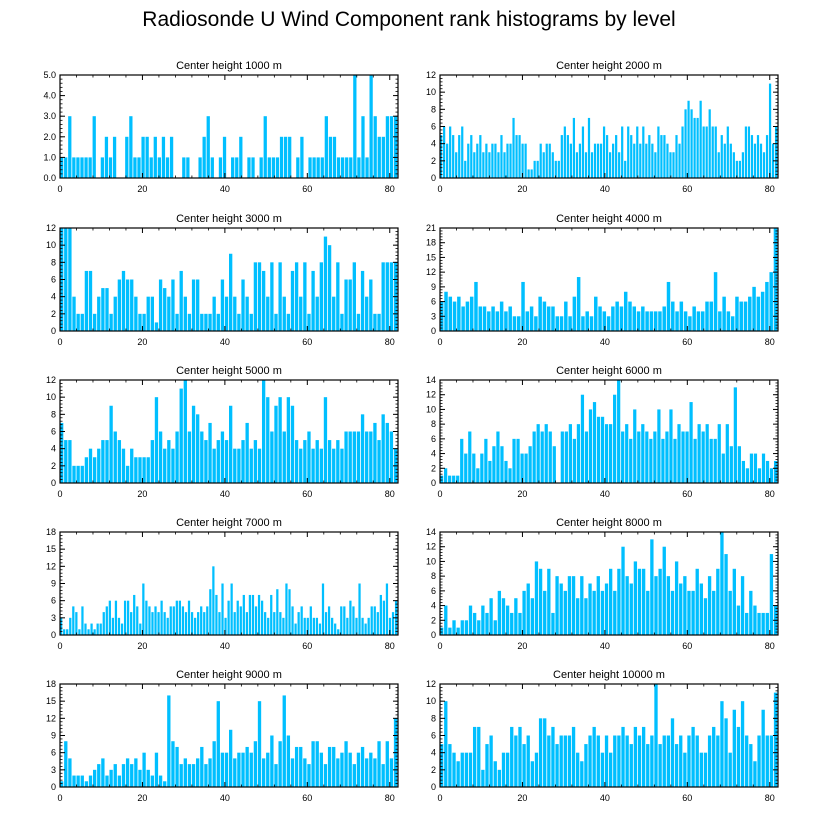  I want to click on histogram-panel: Center height 2000 m 0 20 40 60 80 0 2 4 6 8 10 12, so click(602, 127).